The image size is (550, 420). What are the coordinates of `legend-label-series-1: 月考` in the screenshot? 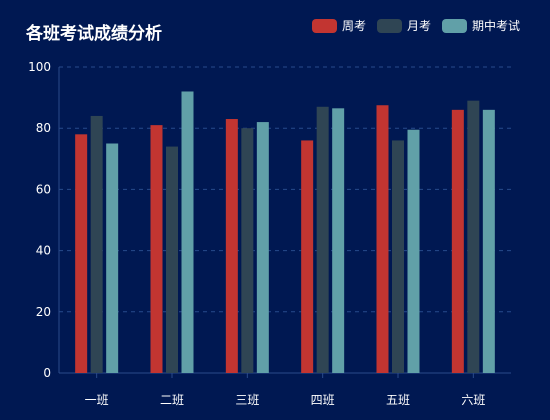 It's located at (418, 26).